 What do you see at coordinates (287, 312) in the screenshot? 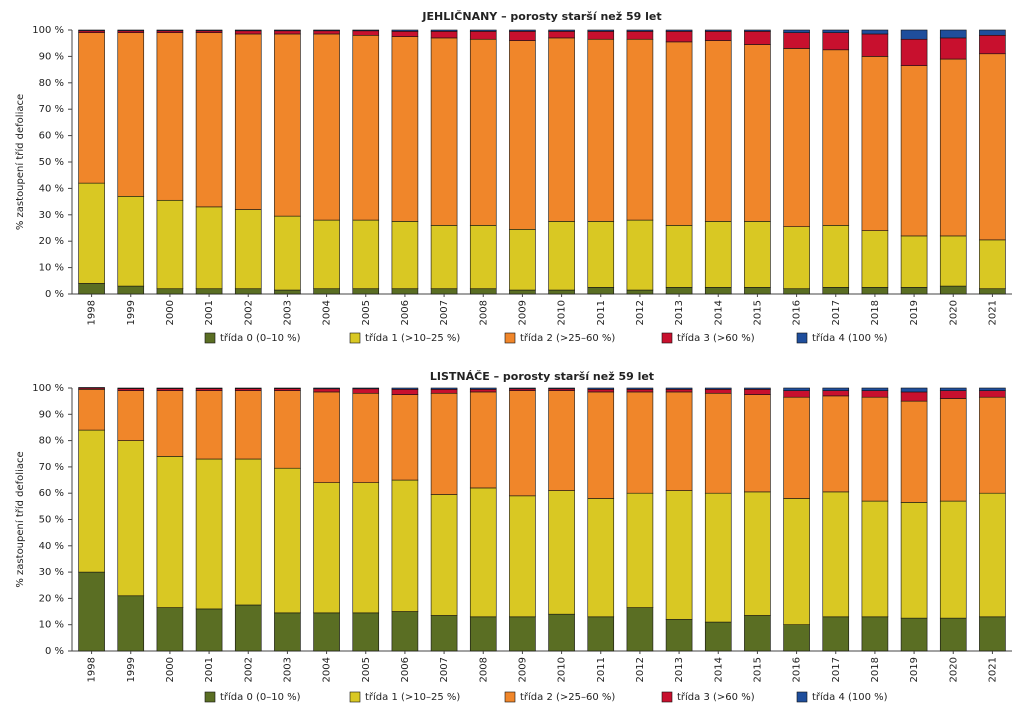
I see `x-tick-label: 2003` at bounding box center [287, 312].